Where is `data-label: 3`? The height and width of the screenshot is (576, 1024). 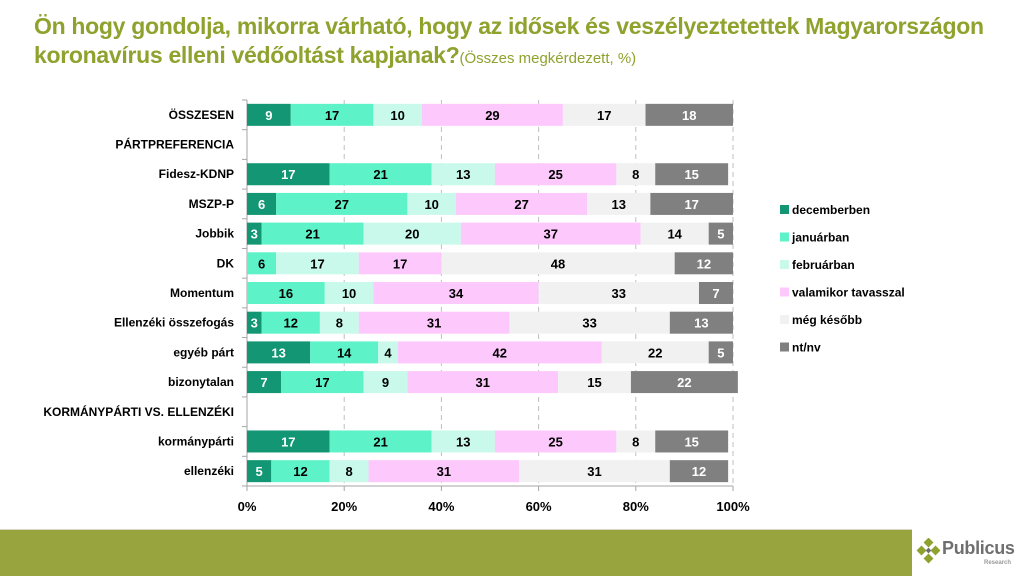 data-label: 3 is located at coordinates (254, 234).